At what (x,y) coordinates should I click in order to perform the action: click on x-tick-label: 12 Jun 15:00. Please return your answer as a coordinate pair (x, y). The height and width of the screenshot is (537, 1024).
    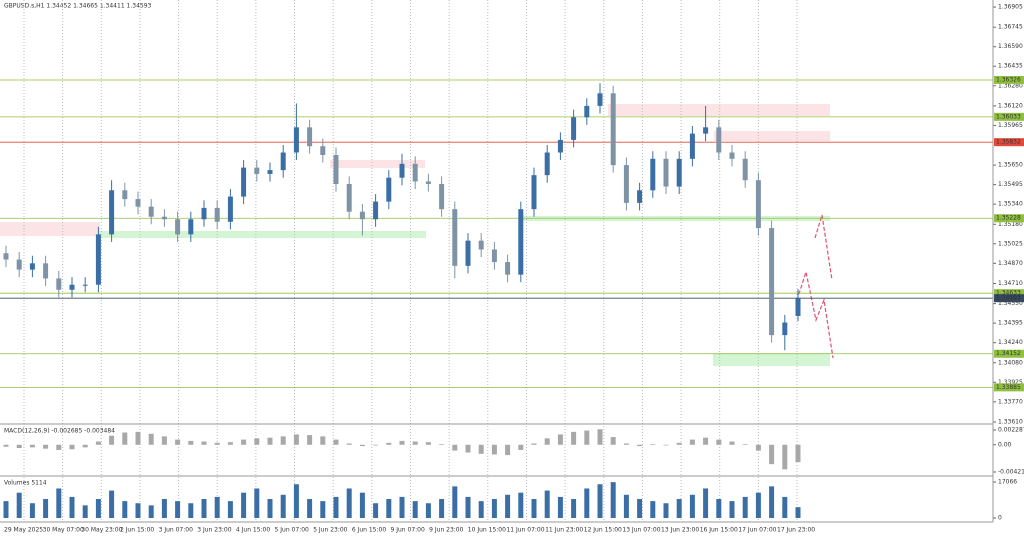
    Looking at the image, I should click on (603, 530).